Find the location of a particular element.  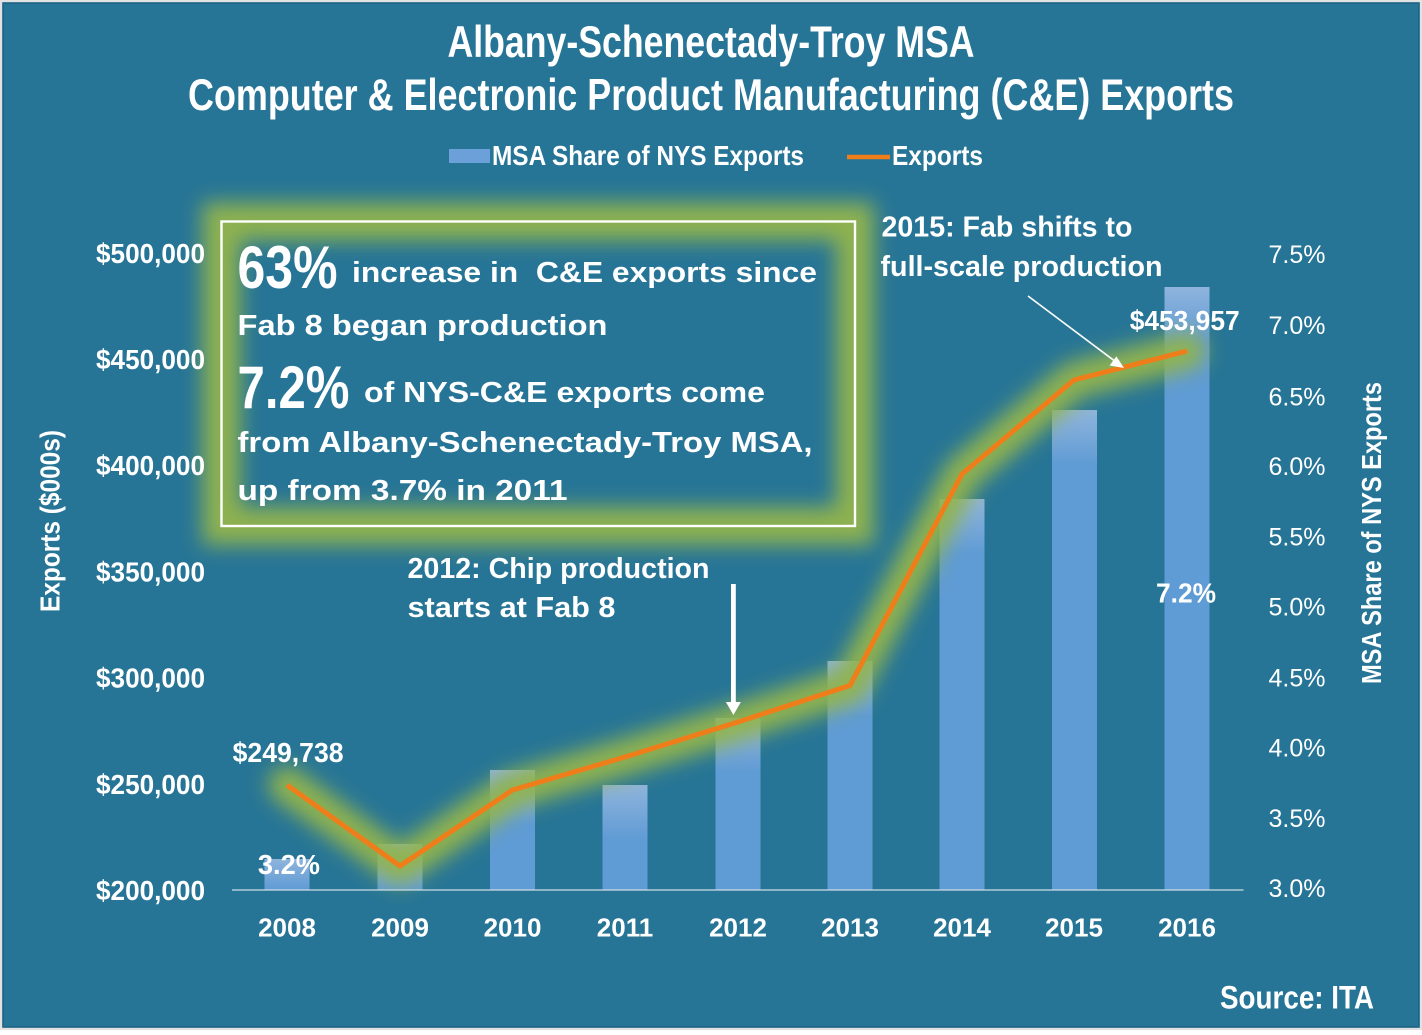

svg-text: 5.5% is located at coordinates (1297, 538).